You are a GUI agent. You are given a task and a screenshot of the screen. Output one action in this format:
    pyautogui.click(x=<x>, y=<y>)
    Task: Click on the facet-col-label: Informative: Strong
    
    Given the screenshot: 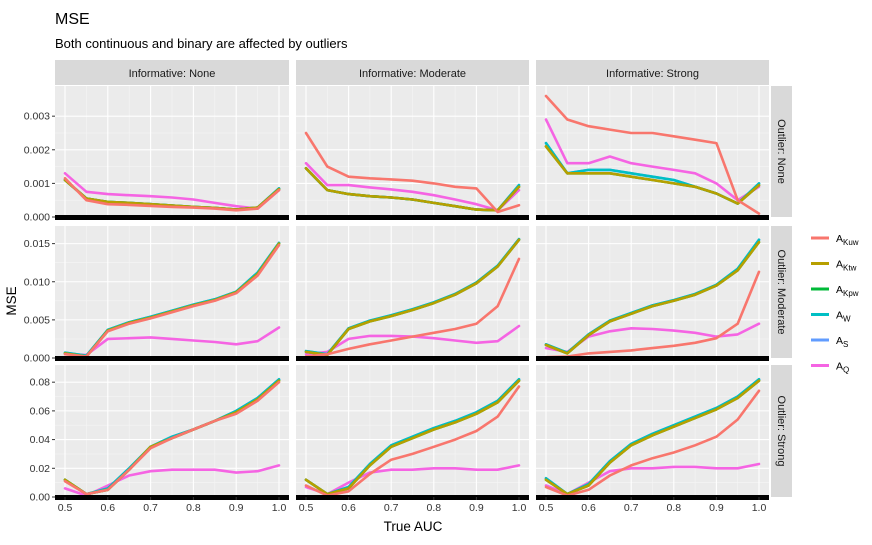 What is the action you would take?
    pyautogui.click(x=652, y=74)
    